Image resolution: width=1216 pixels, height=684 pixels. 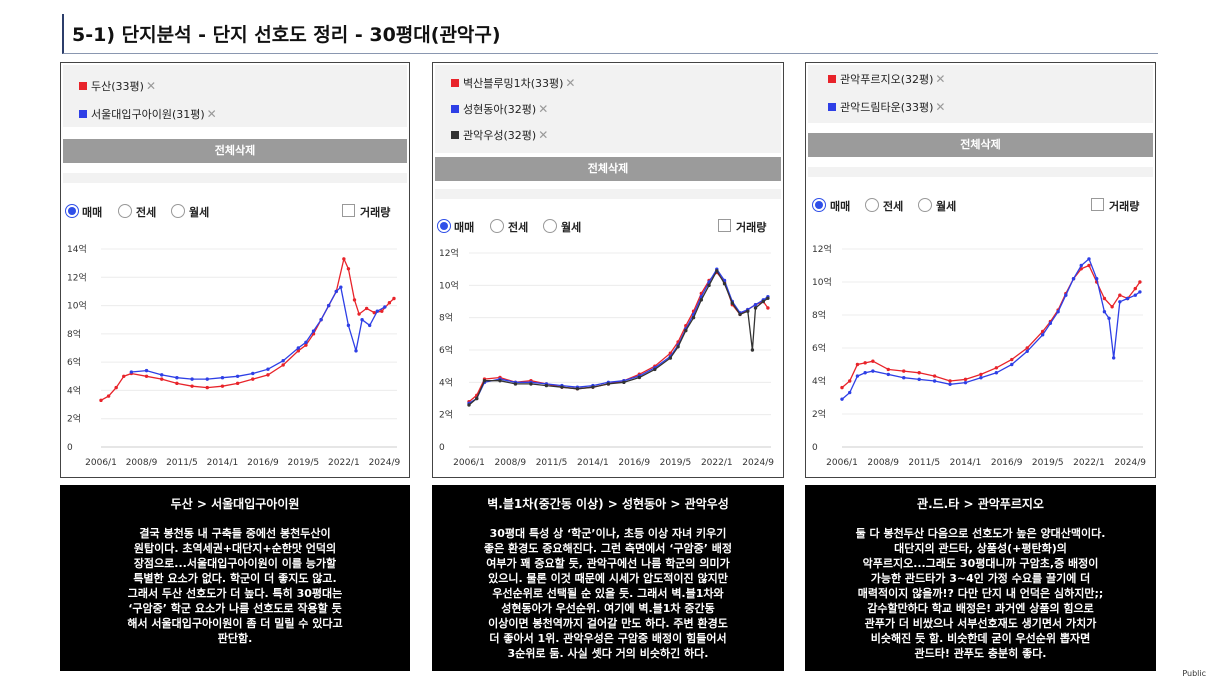 I want to click on x-tick-label: 2008/9, so click(x=142, y=463).